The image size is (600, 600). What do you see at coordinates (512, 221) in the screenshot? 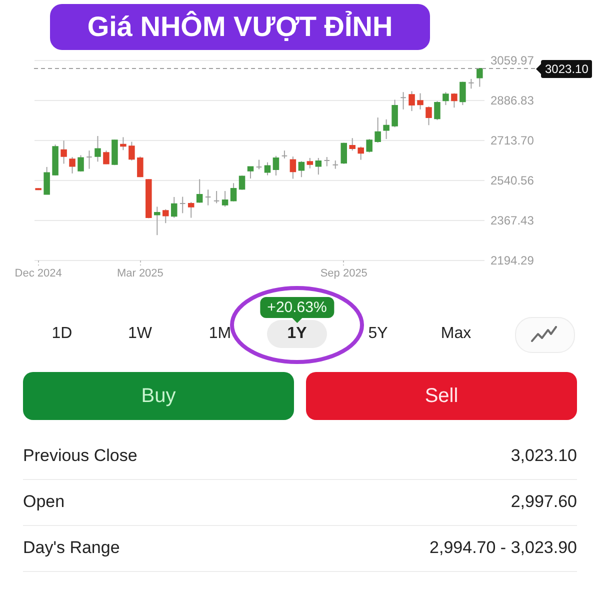
I see `y-tick-label: 2367.43` at bounding box center [512, 221].